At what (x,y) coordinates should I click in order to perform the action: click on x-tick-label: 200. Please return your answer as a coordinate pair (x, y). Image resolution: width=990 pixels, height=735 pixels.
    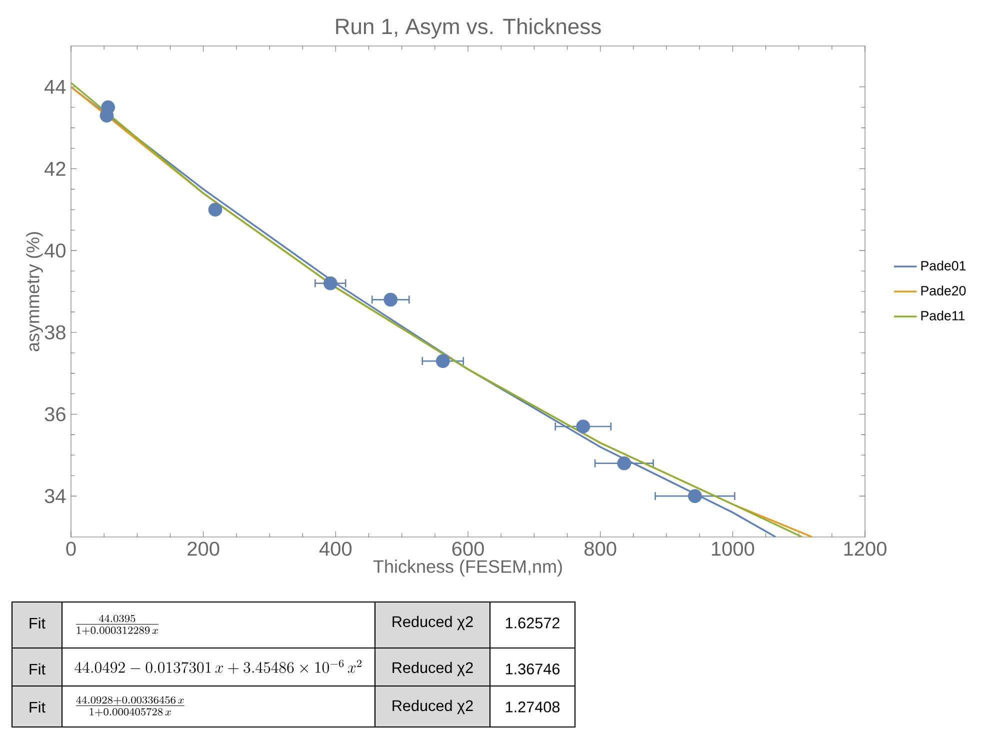
    Looking at the image, I should click on (204, 549).